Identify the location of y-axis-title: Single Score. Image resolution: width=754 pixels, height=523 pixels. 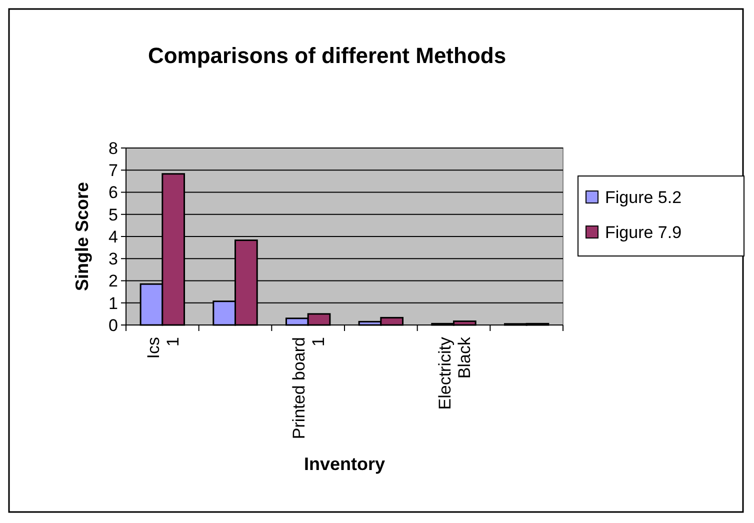
(82, 237).